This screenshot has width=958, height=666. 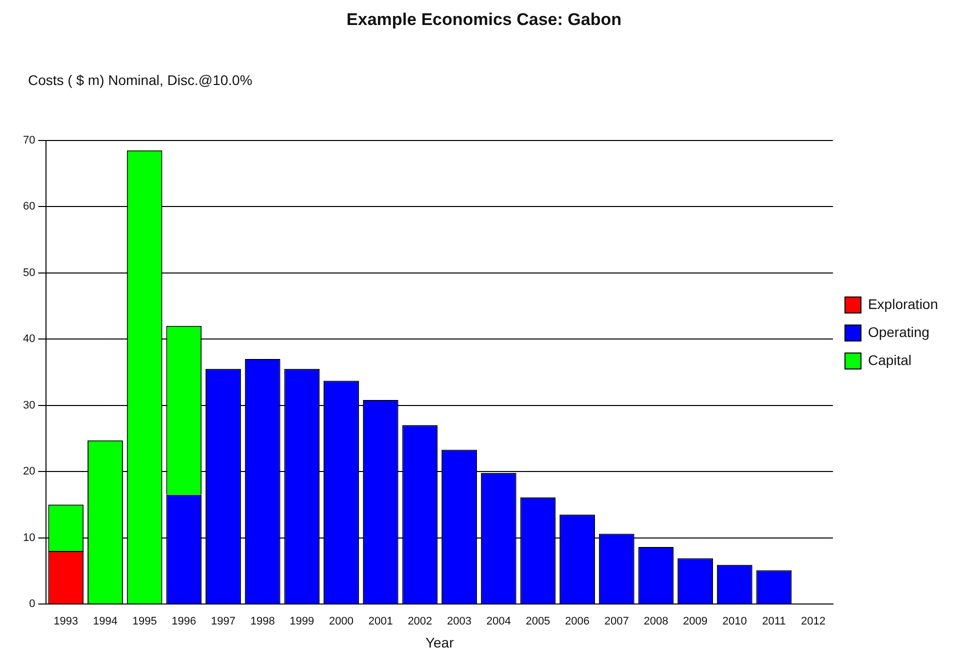 What do you see at coordinates (380, 622) in the screenshot?
I see `x-tick-label: 2001` at bounding box center [380, 622].